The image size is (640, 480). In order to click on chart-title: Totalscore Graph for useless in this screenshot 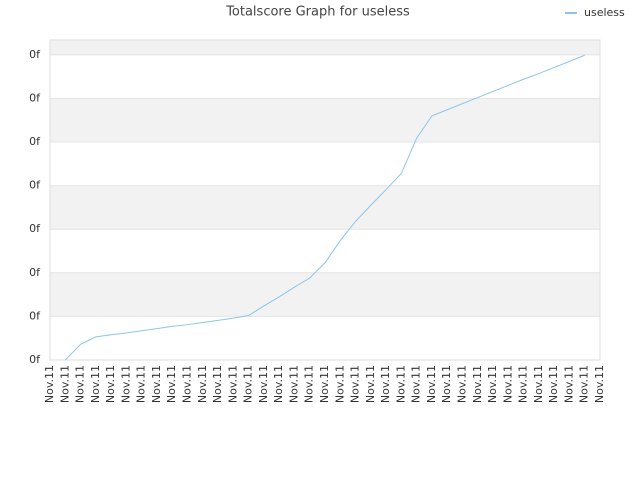, I will do `click(317, 12)`.